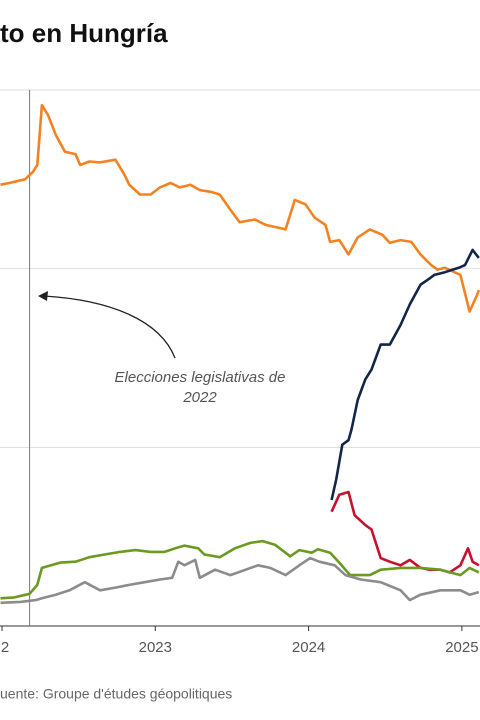  What do you see at coordinates (155, 647) in the screenshot?
I see `x-tick-label: 2023` at bounding box center [155, 647].